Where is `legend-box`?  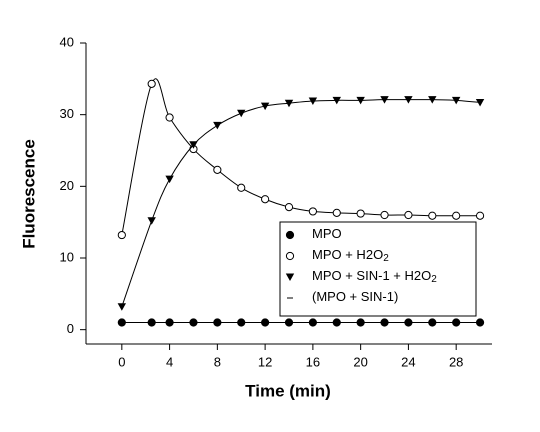 legend-box is located at coordinates (378, 269).